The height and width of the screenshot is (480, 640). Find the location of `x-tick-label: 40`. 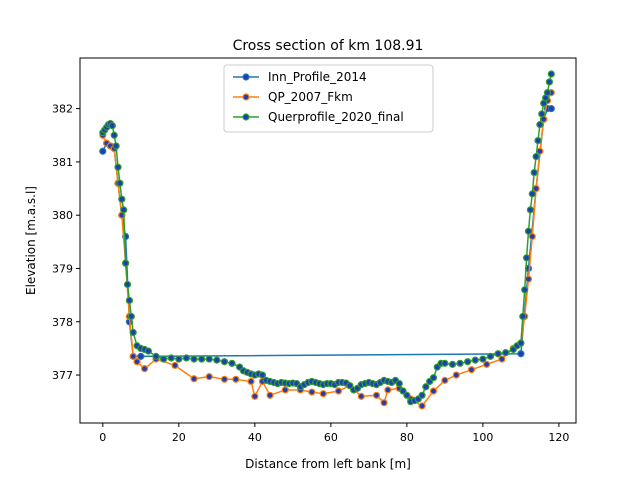

x-tick-label: 40 is located at coordinates (255, 437).